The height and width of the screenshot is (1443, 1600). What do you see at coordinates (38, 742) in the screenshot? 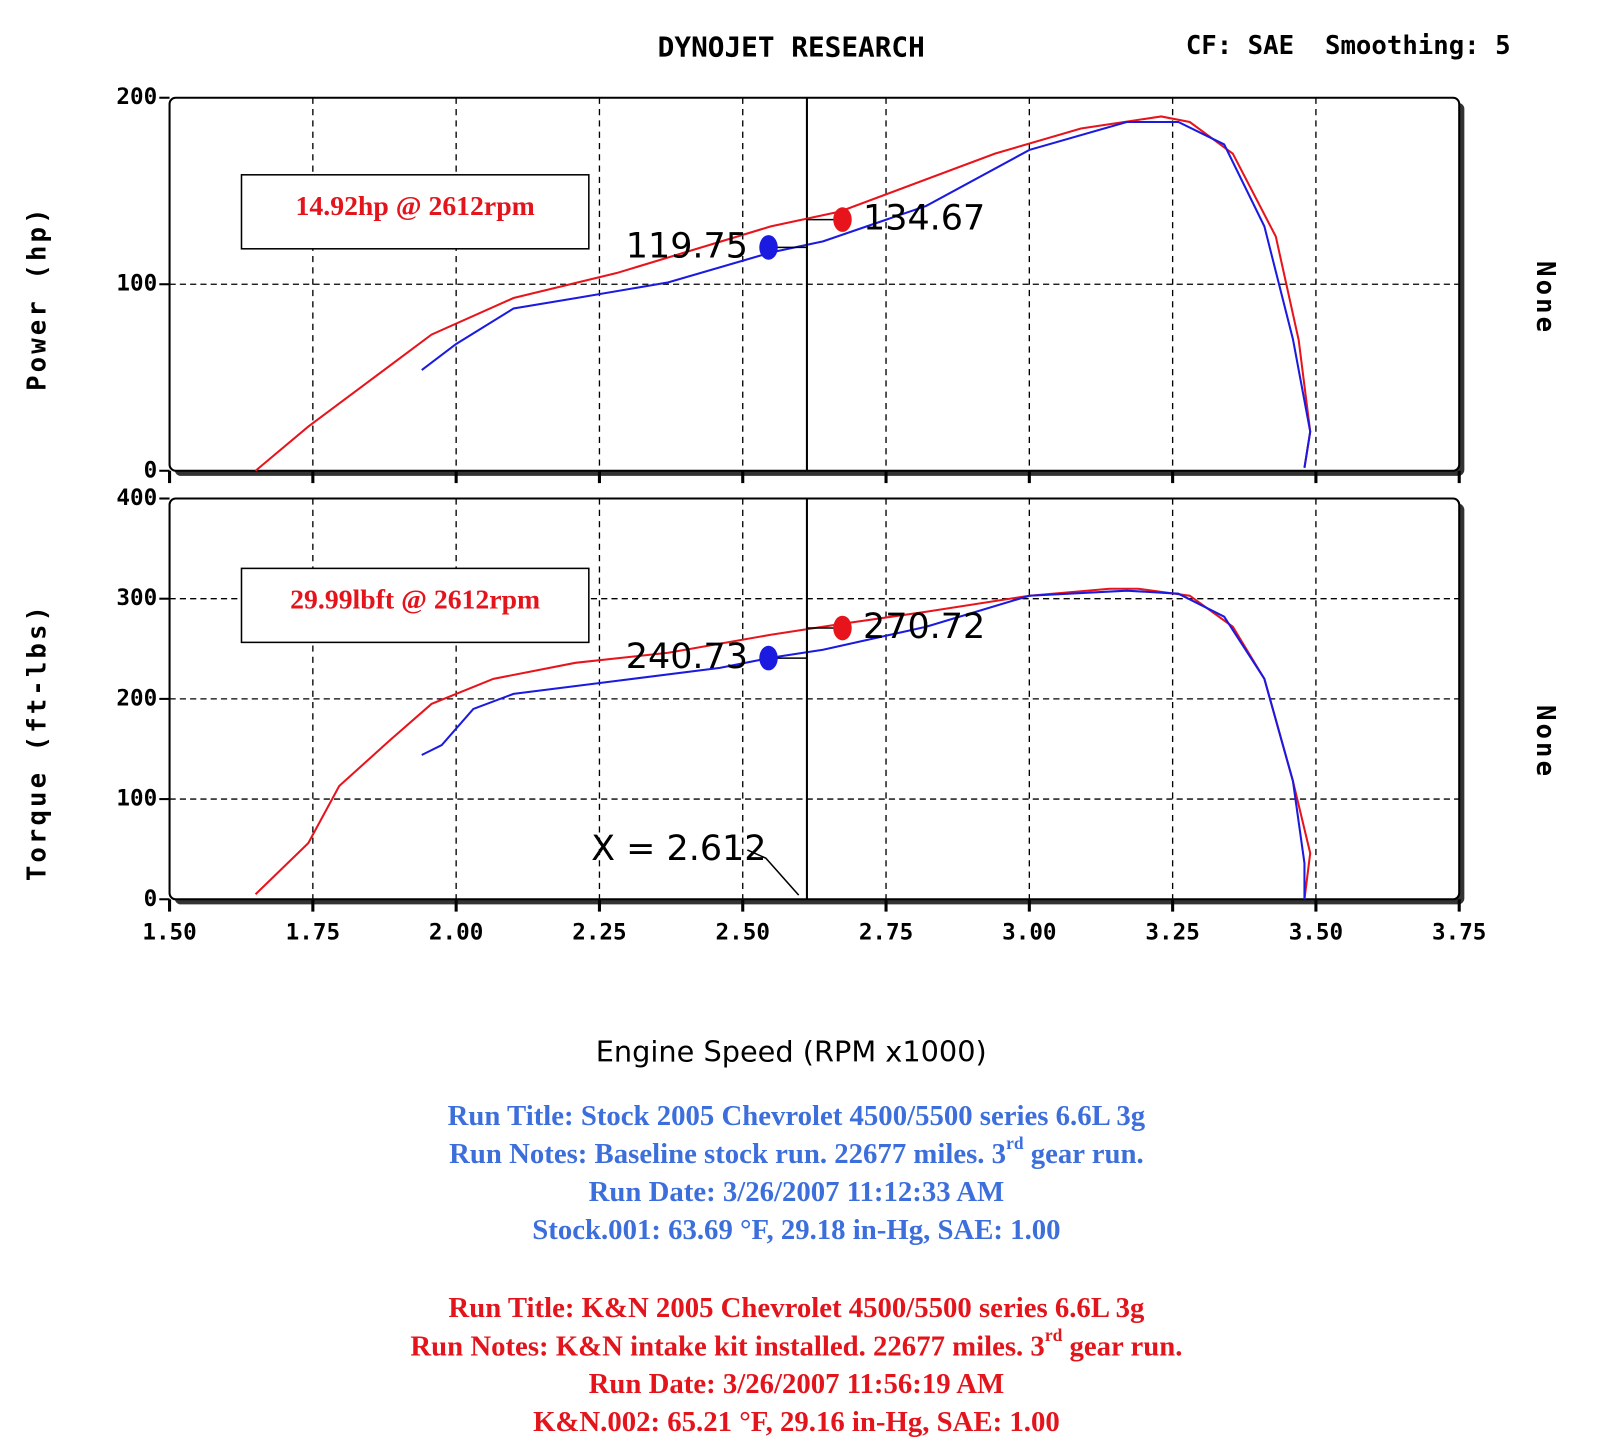
I see `y-axis-label: Torque (ft-lbs)` at bounding box center [38, 742].